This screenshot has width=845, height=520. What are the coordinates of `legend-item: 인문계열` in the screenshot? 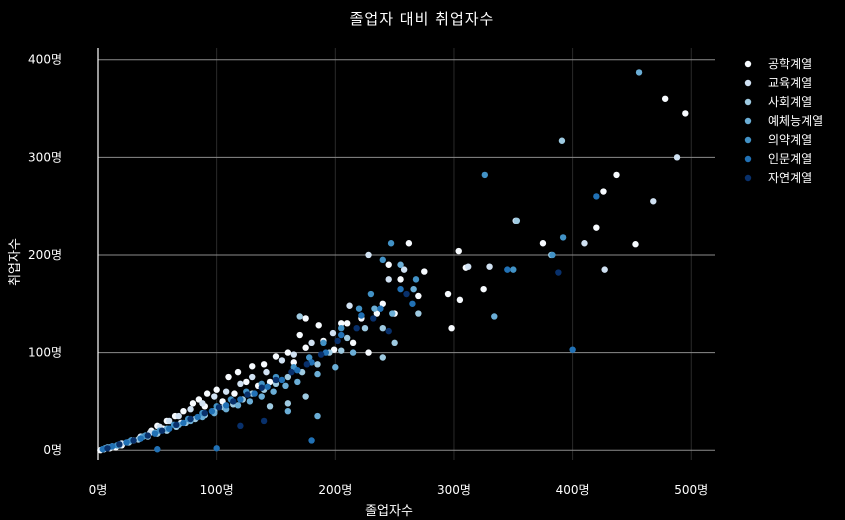 It's located at (778, 159).